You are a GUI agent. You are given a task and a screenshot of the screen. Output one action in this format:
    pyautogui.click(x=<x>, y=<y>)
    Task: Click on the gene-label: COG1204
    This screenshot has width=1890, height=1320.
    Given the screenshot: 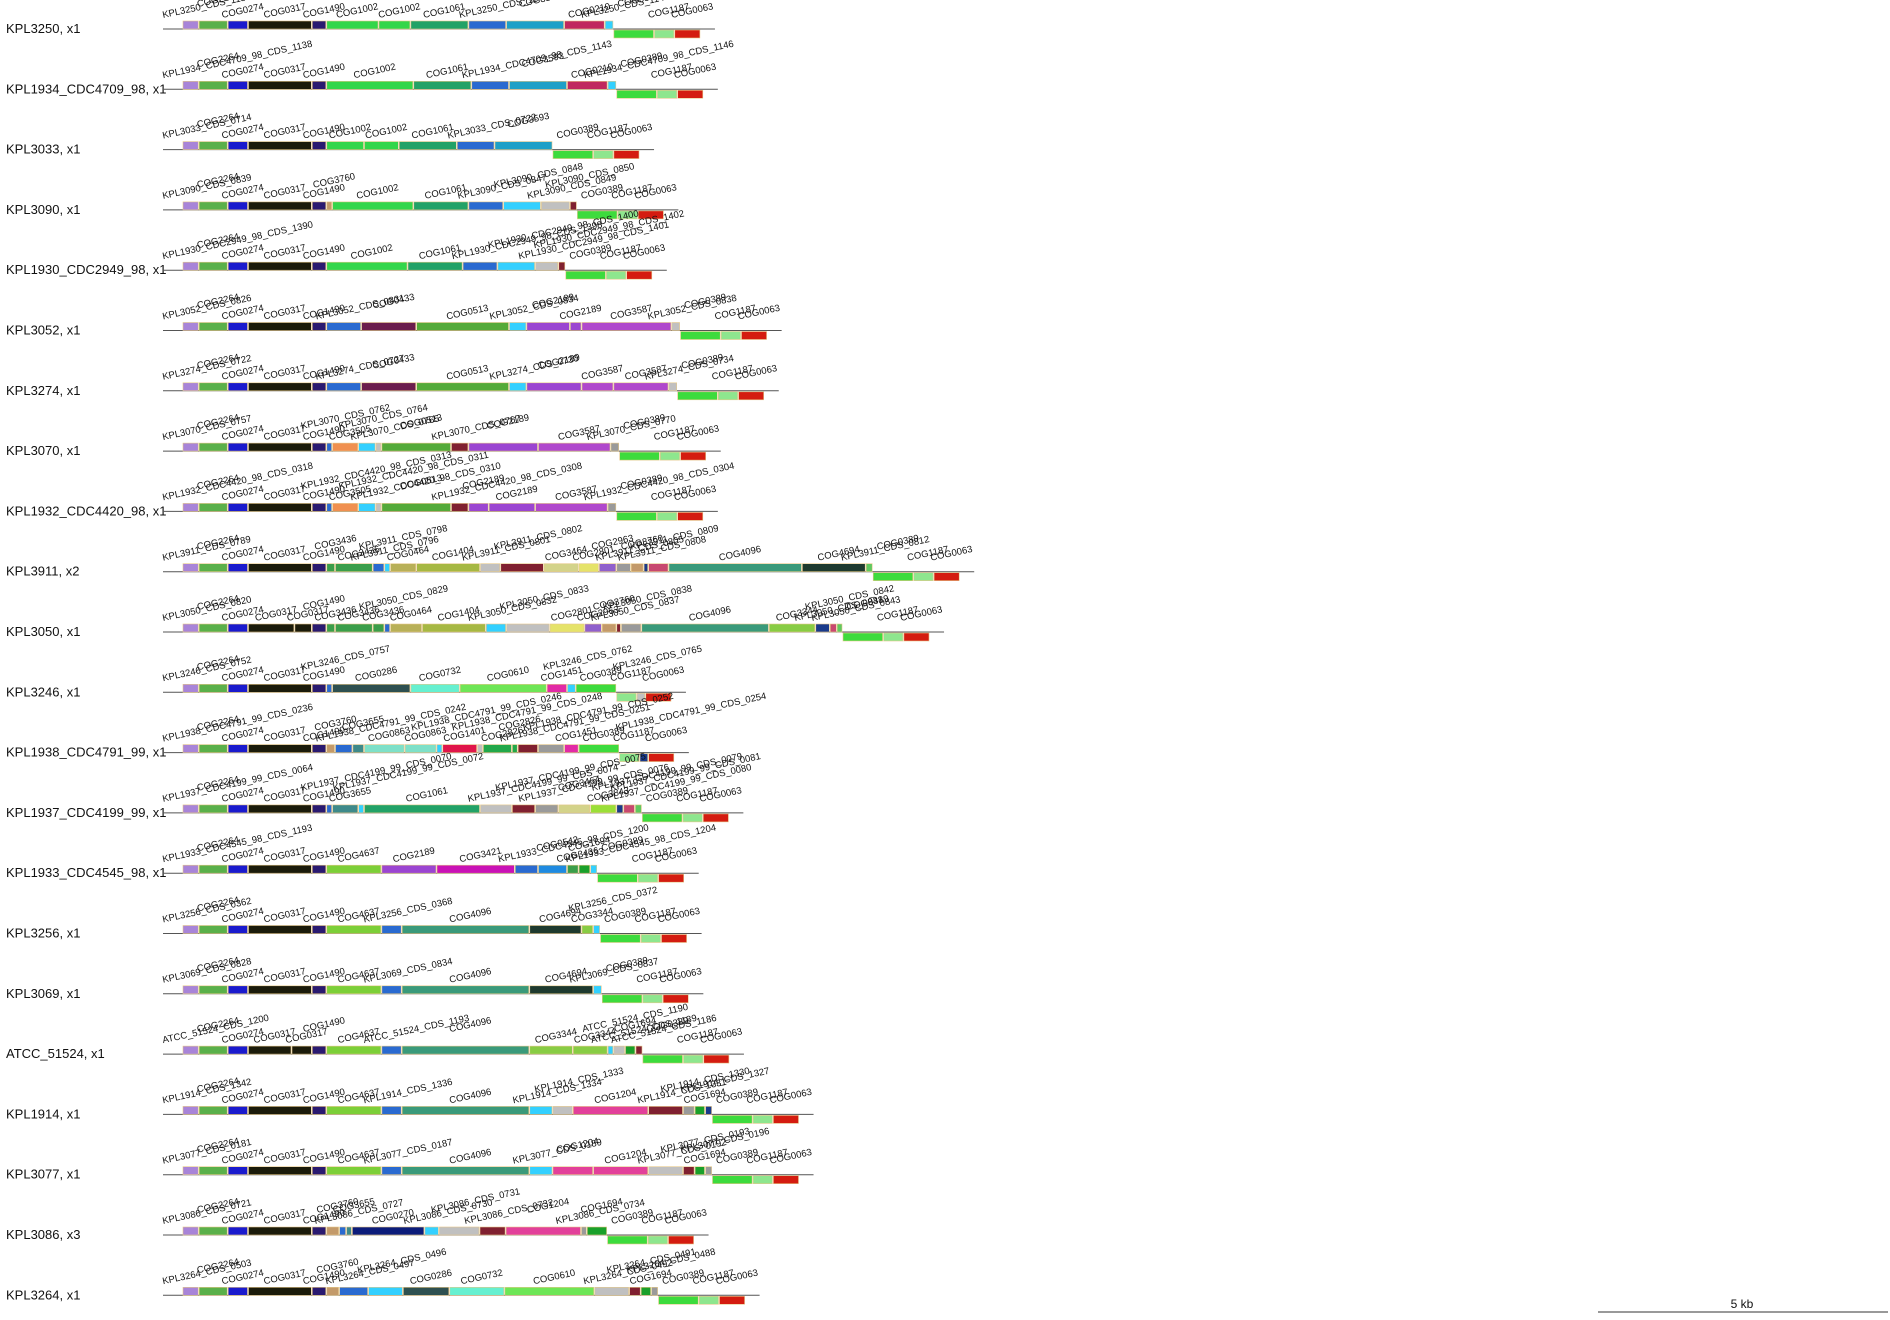 What is the action you would take?
    pyautogui.click(x=615, y=1097)
    